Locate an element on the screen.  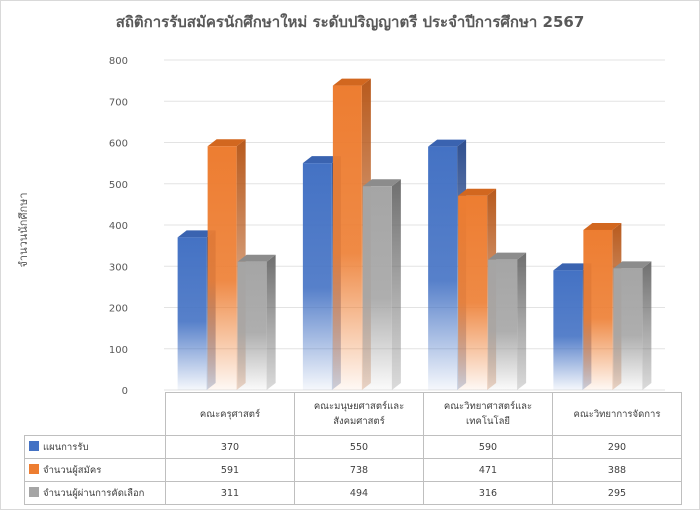
category-label: คณะวิทยาการจัดการ is located at coordinates (617, 414).